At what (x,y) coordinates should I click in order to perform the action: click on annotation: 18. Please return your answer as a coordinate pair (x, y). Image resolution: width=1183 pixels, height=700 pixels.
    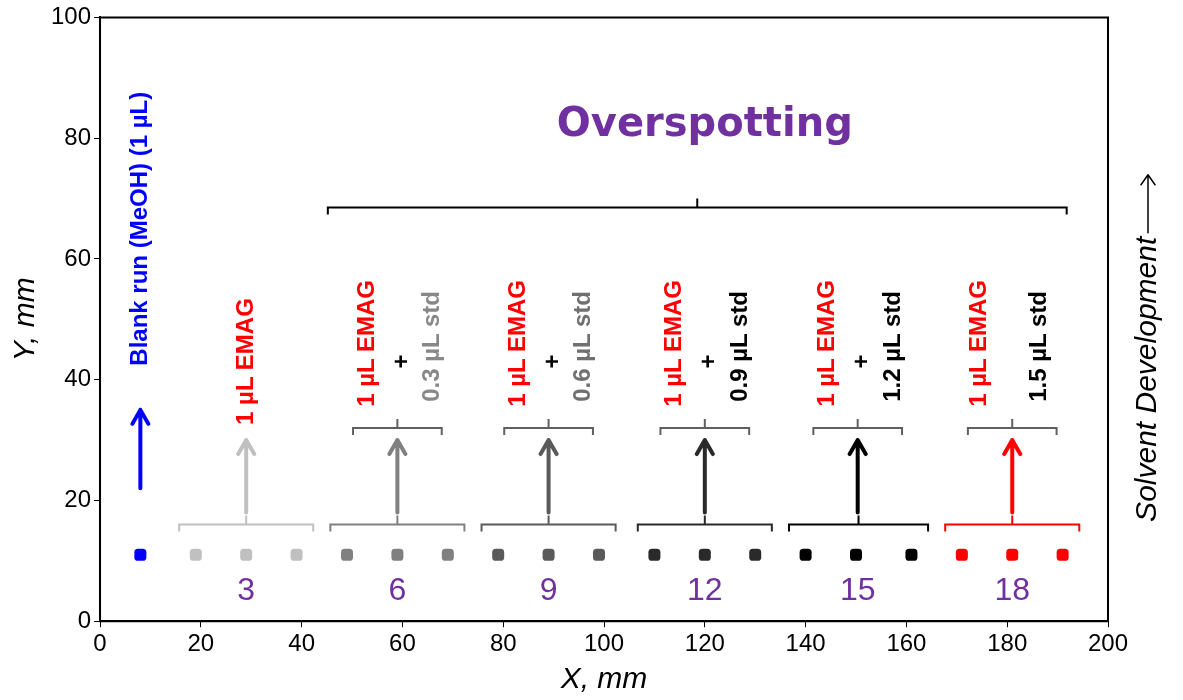
    Looking at the image, I should click on (1012, 588).